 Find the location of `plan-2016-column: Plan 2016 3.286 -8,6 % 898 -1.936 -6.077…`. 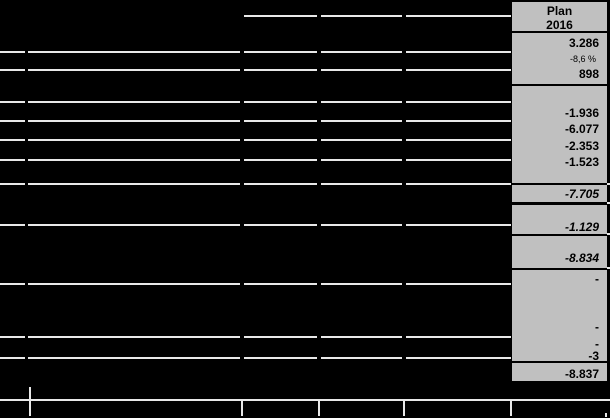

plan-2016-column: Plan 2016 3.286 -8,6 % 898 -1.936 -6.077… is located at coordinates (559, 192).